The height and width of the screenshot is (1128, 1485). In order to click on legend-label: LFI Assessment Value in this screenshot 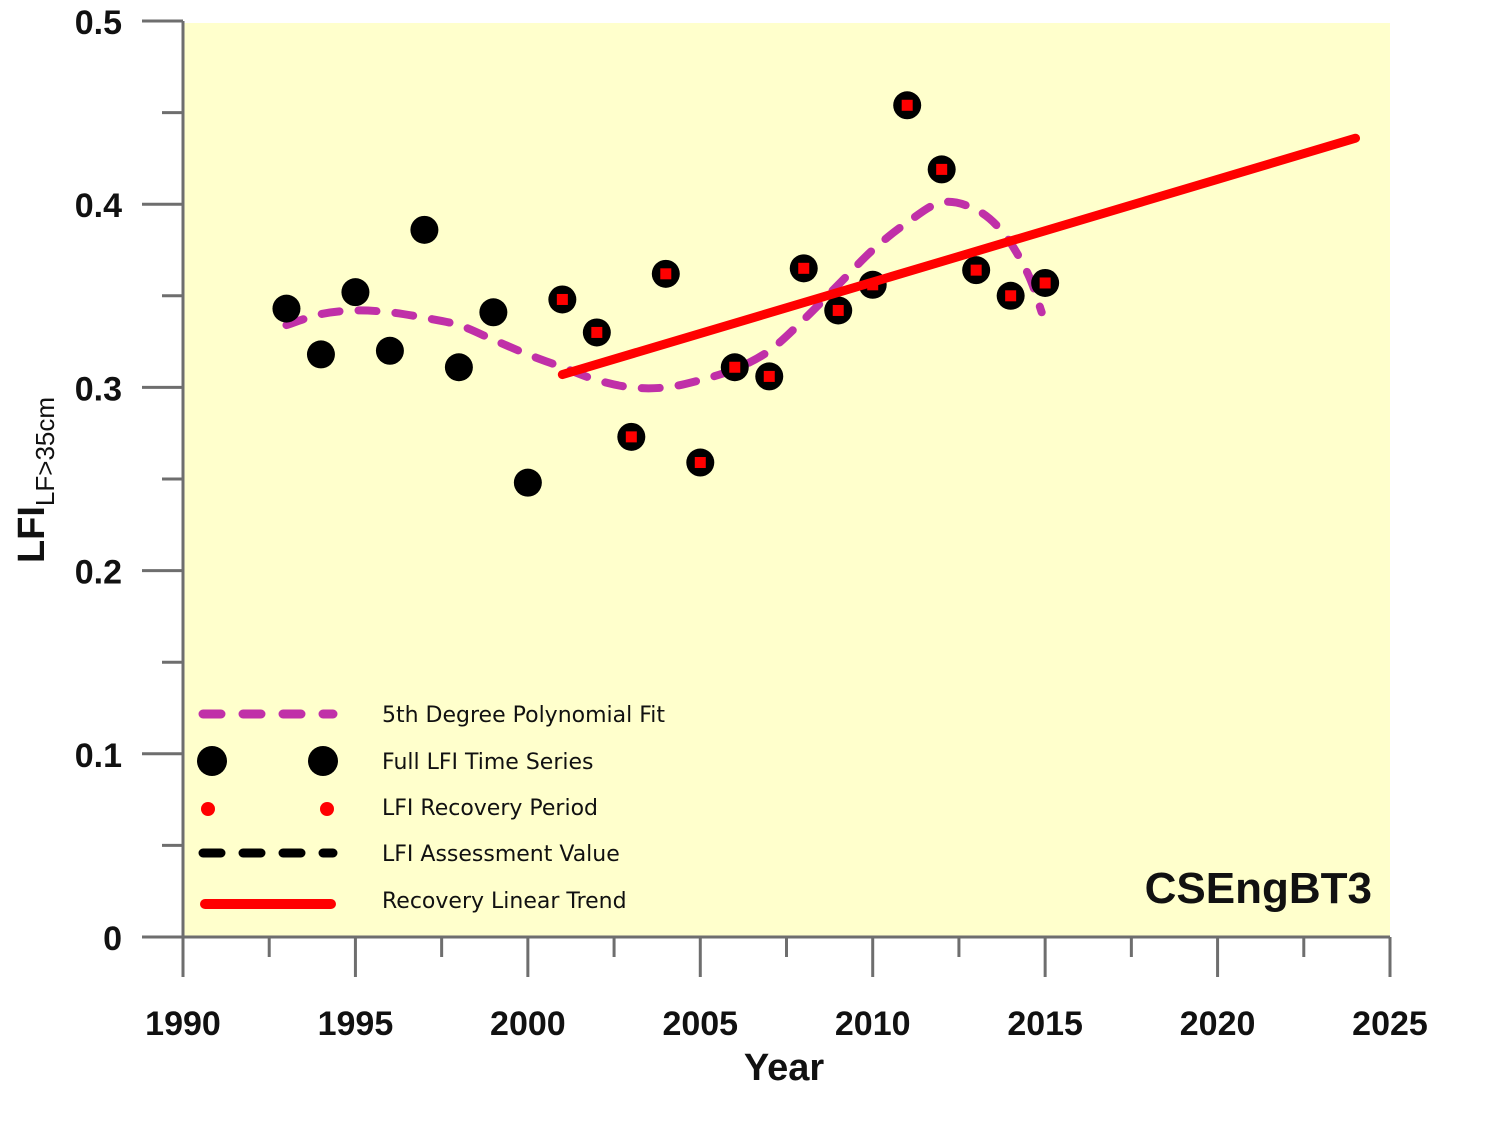, I will do `click(501, 854)`.